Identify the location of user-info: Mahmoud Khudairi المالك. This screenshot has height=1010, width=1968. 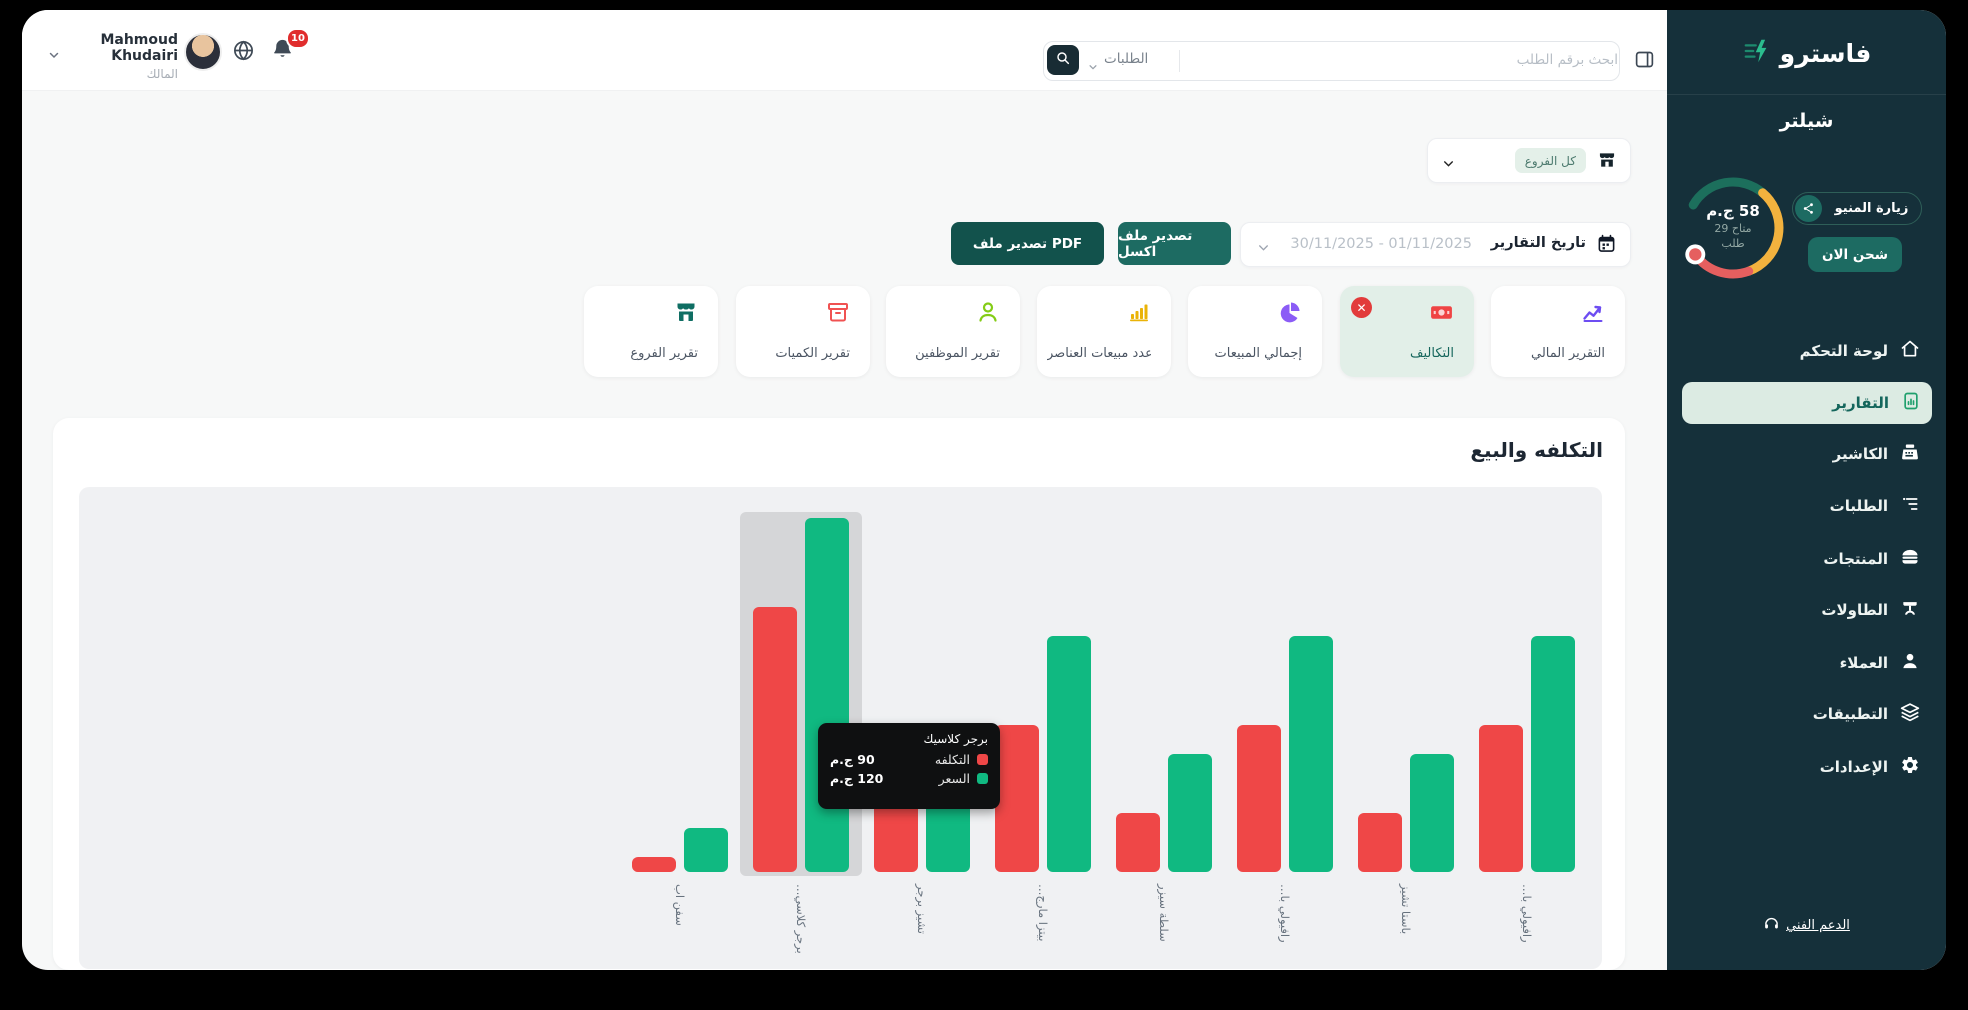
(122, 56).